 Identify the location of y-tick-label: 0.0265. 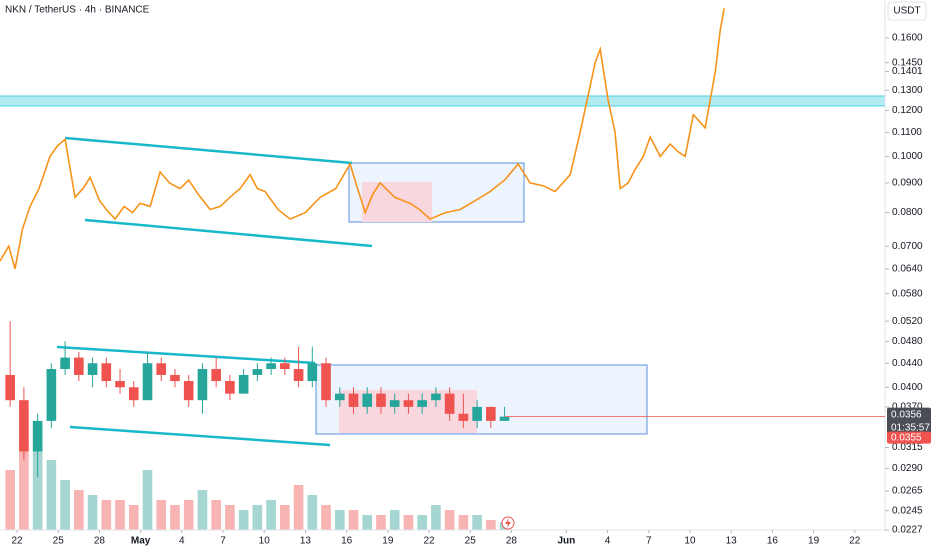
(907, 491).